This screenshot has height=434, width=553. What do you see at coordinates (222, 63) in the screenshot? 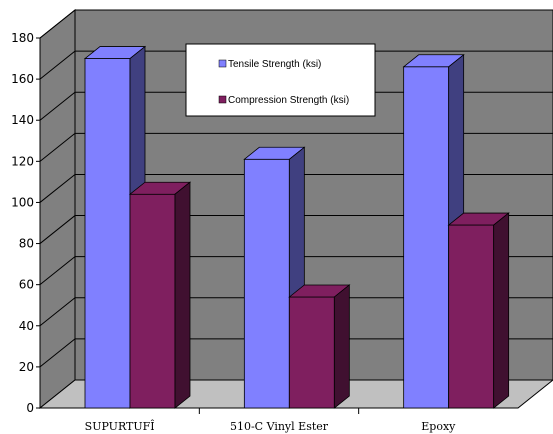
I see `legend-swatch-tensile` at bounding box center [222, 63].